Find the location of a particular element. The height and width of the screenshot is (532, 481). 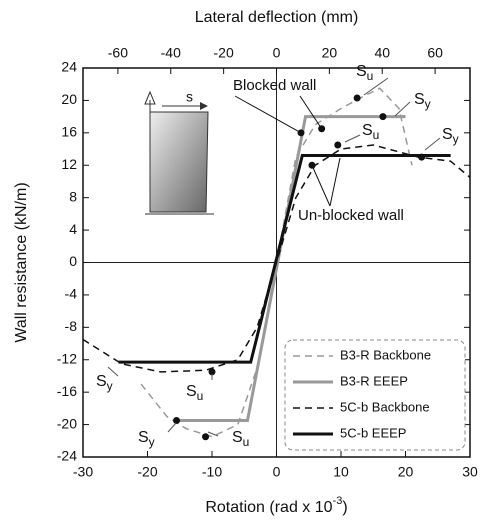

x2-tick-label: -40 is located at coordinates (171, 53).